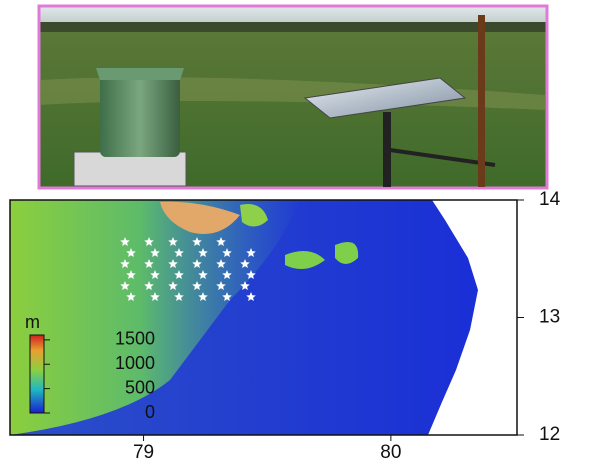  Describe the element at coordinates (130, 169) in the screenshot. I see `gauge-base` at that location.